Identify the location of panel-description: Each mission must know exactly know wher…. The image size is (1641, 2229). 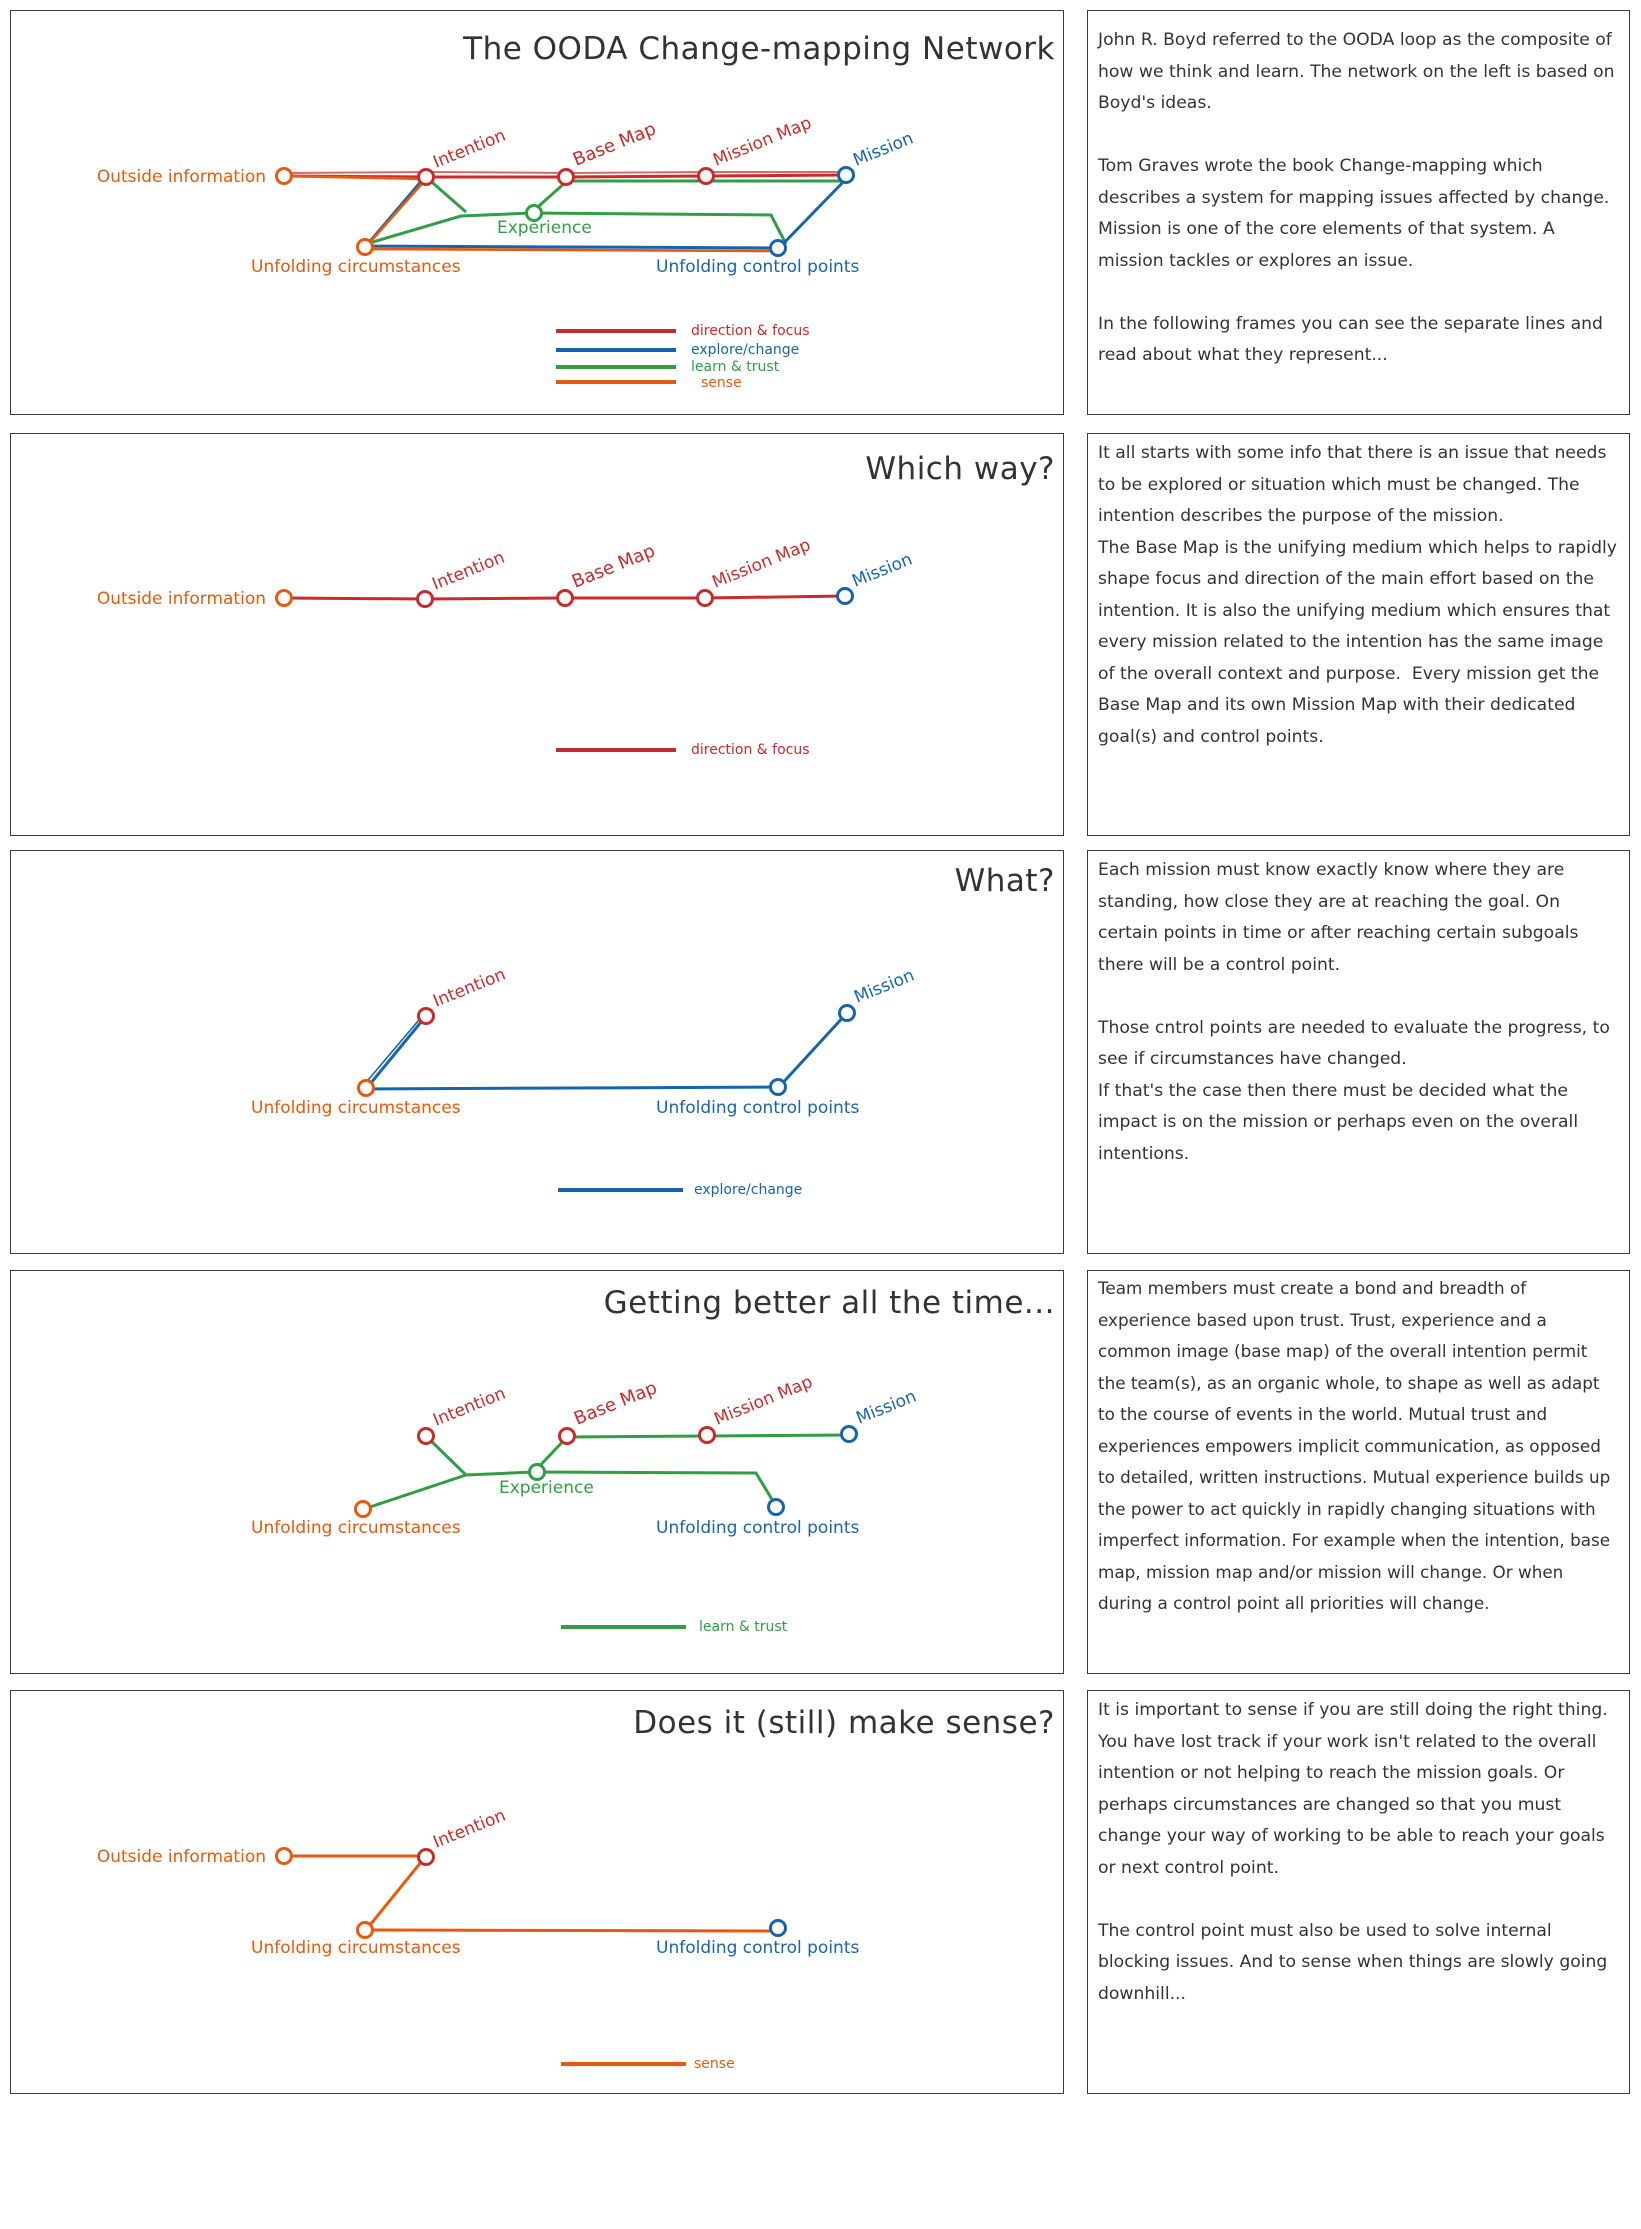
(1358, 1010).